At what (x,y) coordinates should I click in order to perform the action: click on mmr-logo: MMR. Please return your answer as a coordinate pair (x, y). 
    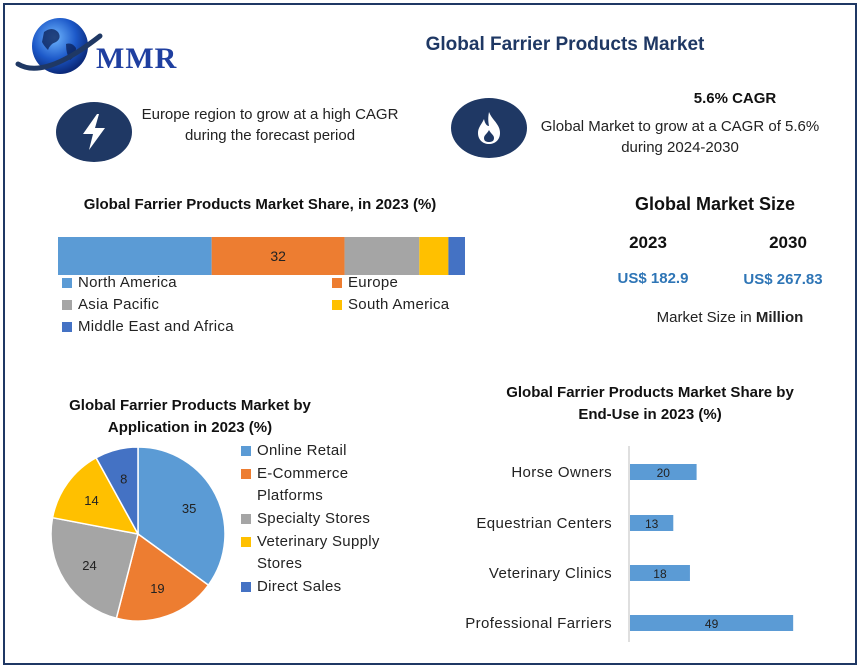
    Looking at the image, I should click on (96, 47).